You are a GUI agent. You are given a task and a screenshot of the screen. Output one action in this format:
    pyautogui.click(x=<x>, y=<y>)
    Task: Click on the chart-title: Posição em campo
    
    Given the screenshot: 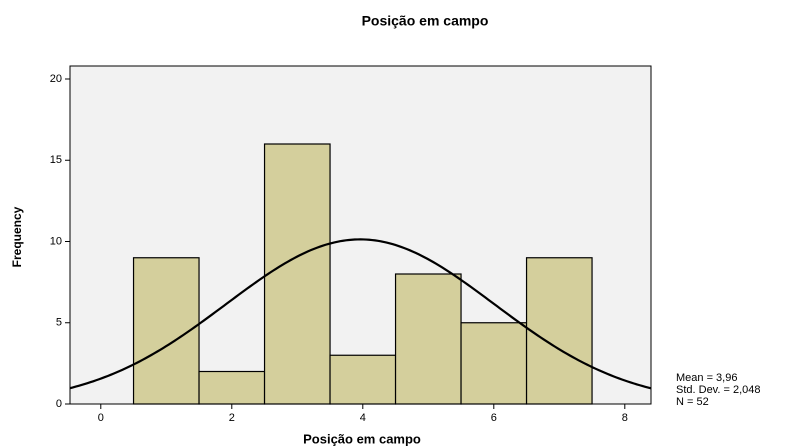 What is the action you would take?
    pyautogui.click(x=425, y=21)
    